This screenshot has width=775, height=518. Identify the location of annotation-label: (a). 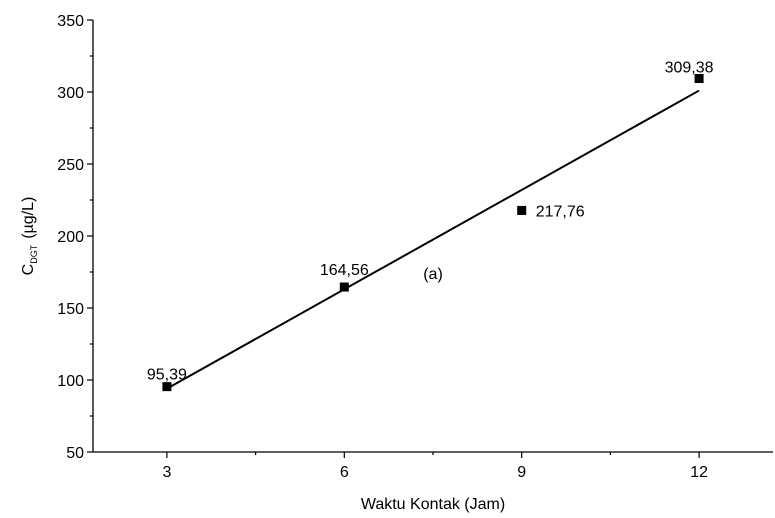
(433, 274).